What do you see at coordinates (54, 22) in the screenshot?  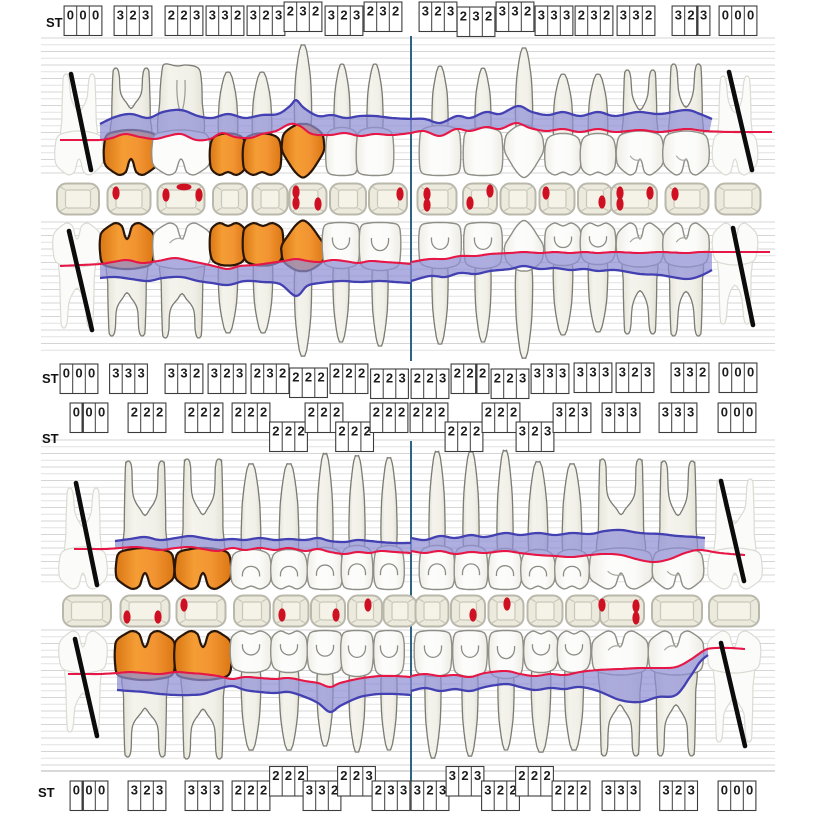 I see `svg-text: ST` at bounding box center [54, 22].